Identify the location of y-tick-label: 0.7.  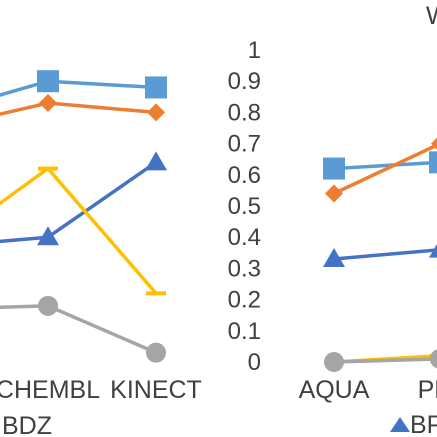
(244, 144).